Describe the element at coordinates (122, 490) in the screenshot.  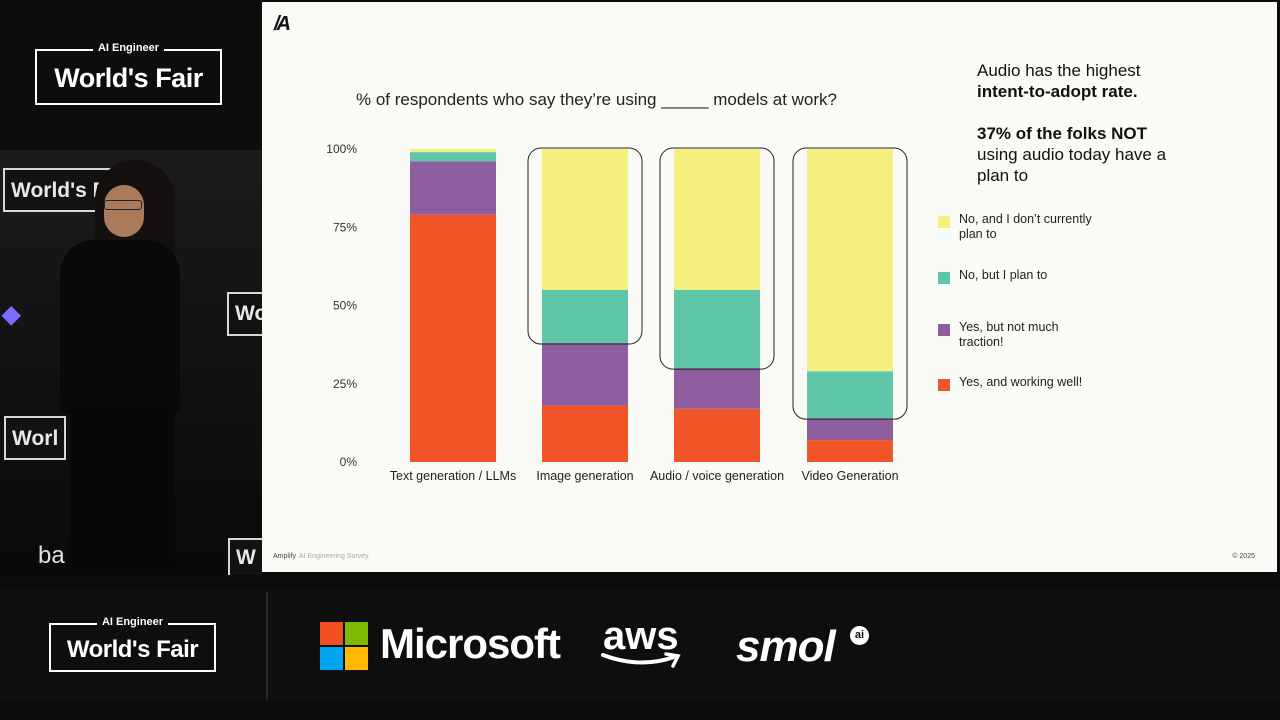
I see `speaker-legs` at that location.